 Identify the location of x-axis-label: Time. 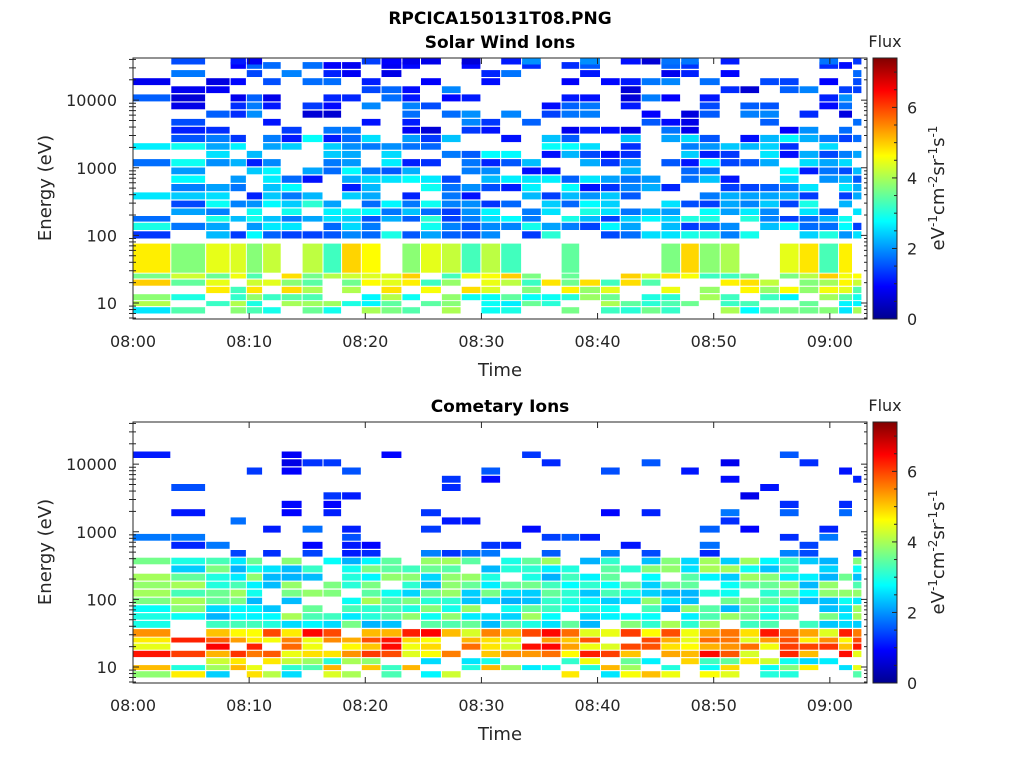
(499, 370).